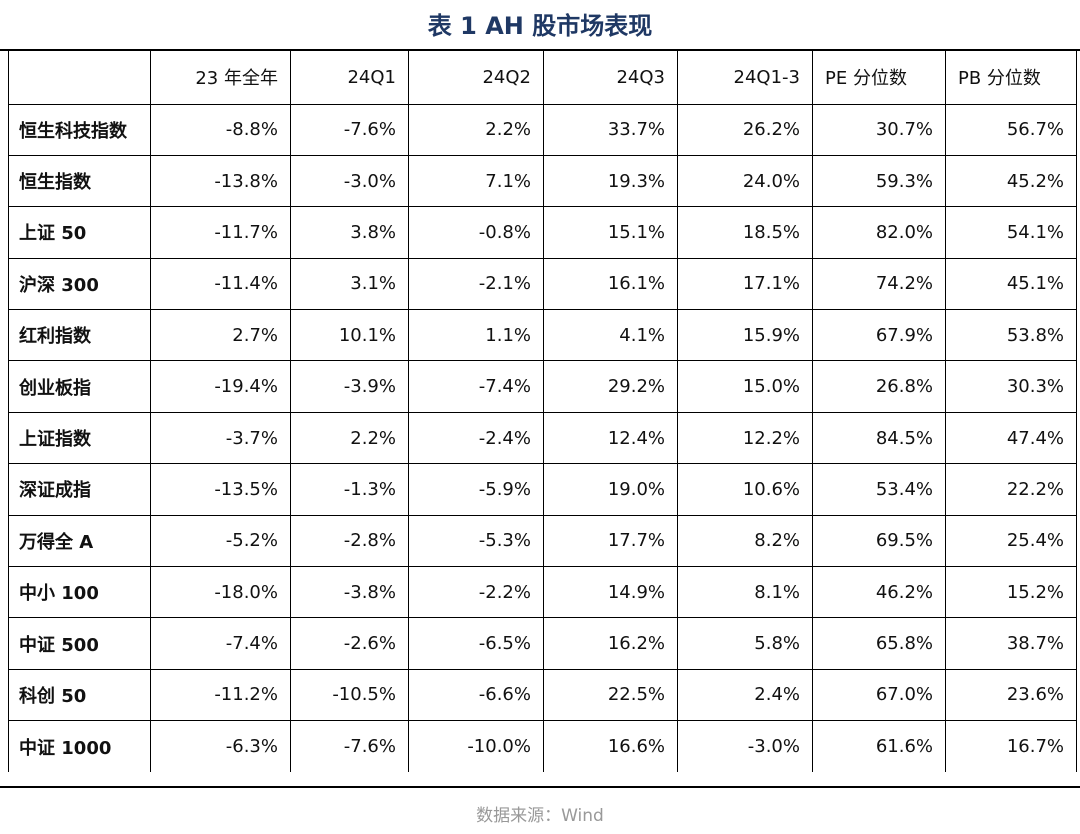  What do you see at coordinates (610, 78) in the screenshot?
I see `header-cell: 24Q3` at bounding box center [610, 78].